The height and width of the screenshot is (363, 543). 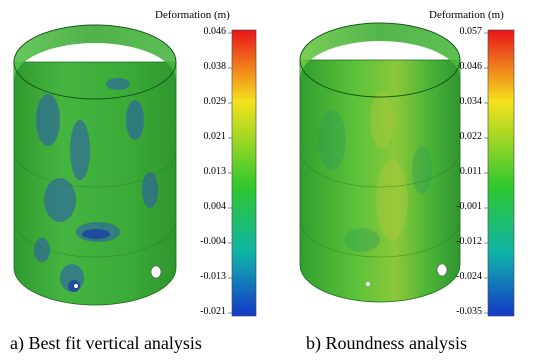 What do you see at coordinates (215, 206) in the screenshot?
I see `tick-label: 0.004` at bounding box center [215, 206].